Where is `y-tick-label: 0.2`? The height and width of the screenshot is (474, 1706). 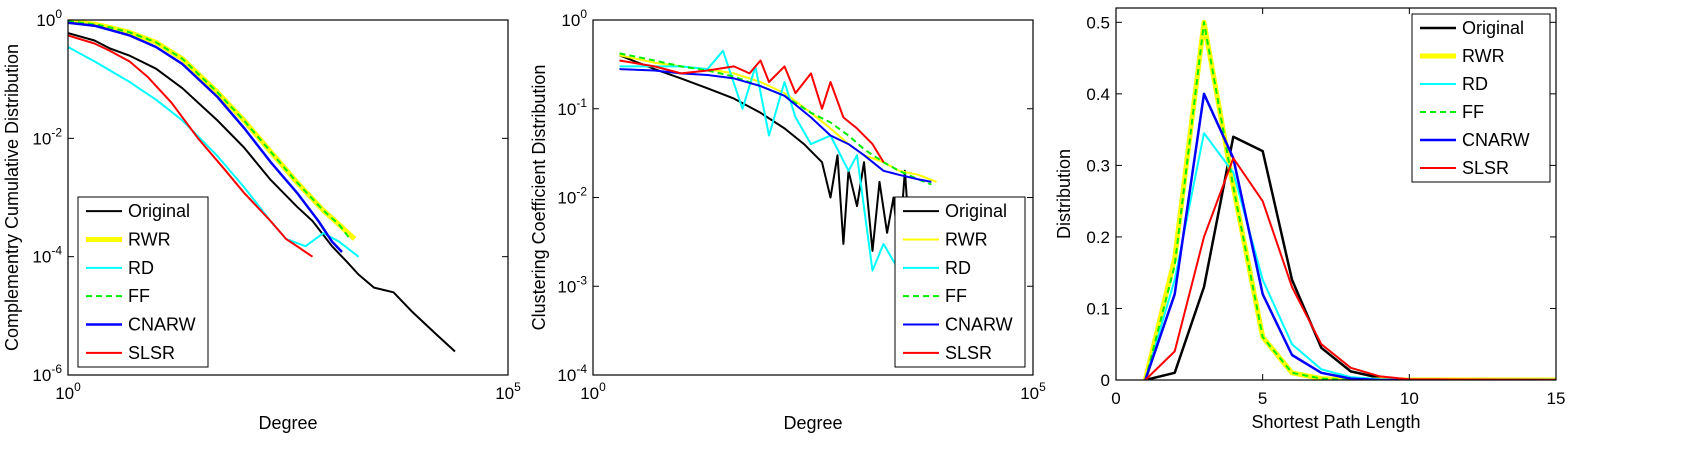
y-tick-label: 0.2 is located at coordinates (1098, 237).